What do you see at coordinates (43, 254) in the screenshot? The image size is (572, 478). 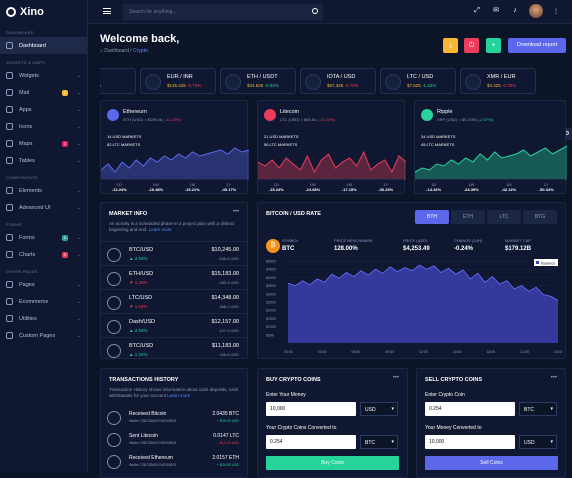 I see `sidebar-item-charts: Charts 5 ⌄` at bounding box center [43, 254].